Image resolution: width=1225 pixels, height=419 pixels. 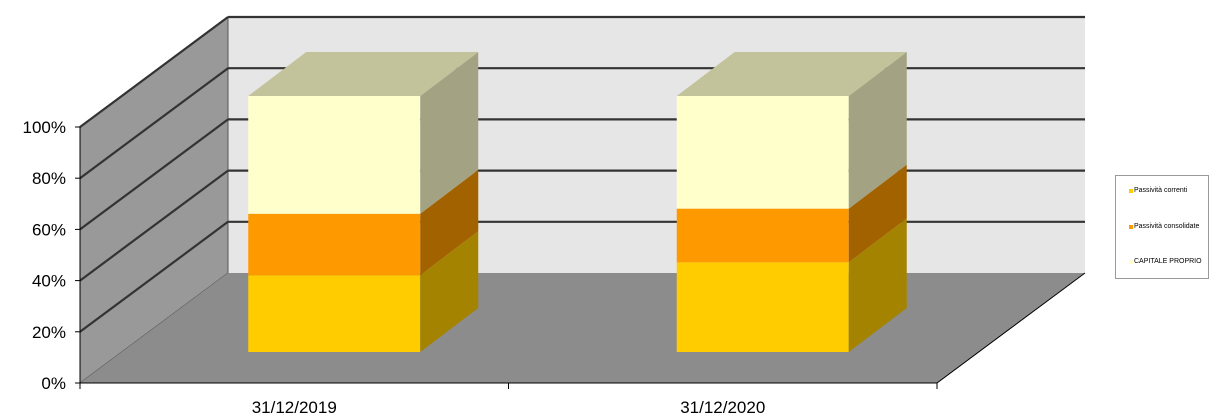 I want to click on legend-label: CAPITALE PROPRIO, so click(x=1168, y=261).